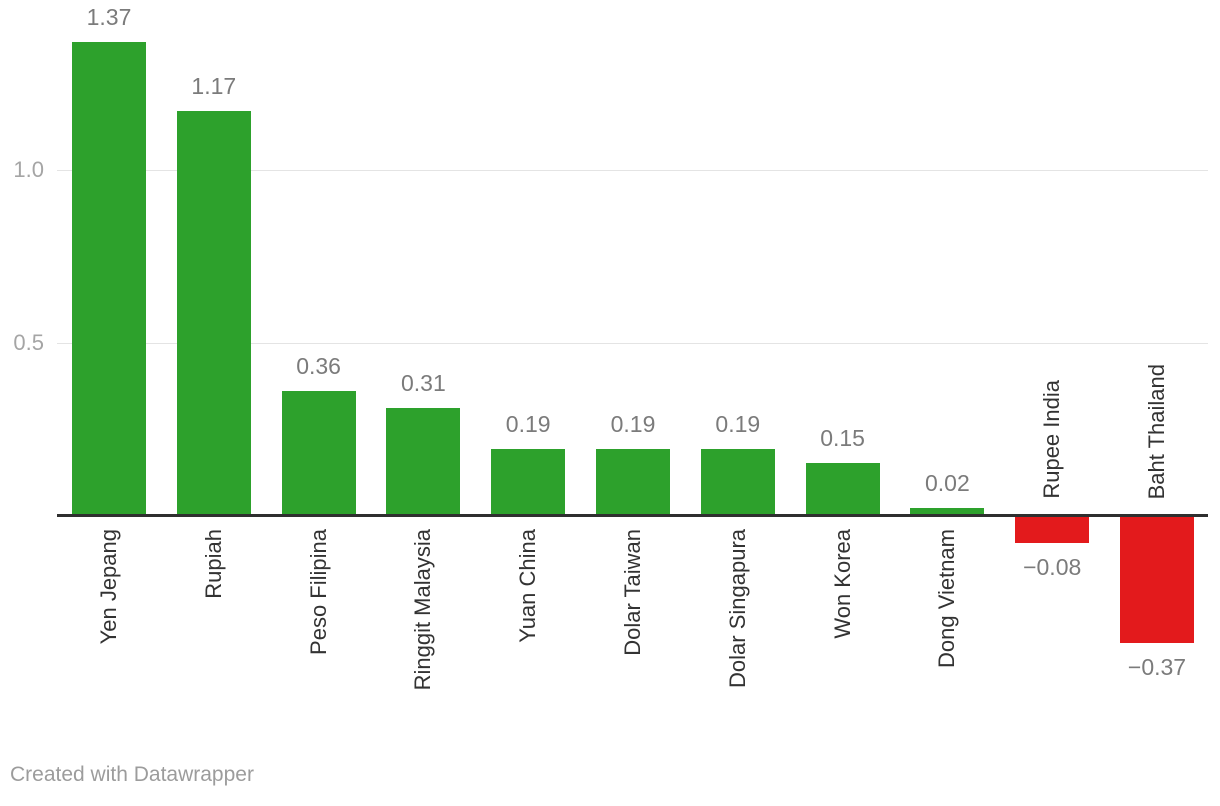 The width and height of the screenshot is (1220, 806). Describe the element at coordinates (423, 383) in the screenshot. I see `value-label-ringgit-malaysia: 0.31` at that location.